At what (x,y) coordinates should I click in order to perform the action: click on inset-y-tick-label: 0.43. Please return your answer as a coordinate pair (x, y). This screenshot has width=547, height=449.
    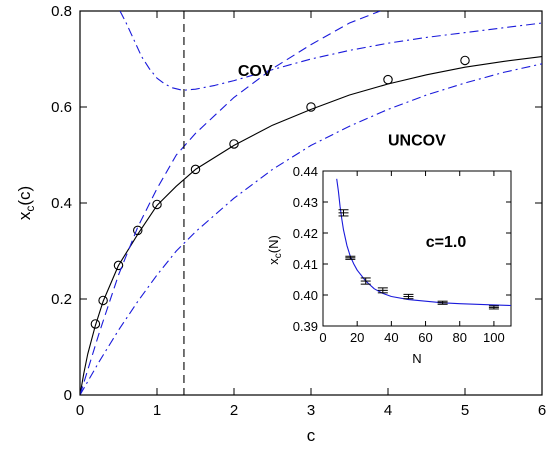
    Looking at the image, I should click on (305, 202).